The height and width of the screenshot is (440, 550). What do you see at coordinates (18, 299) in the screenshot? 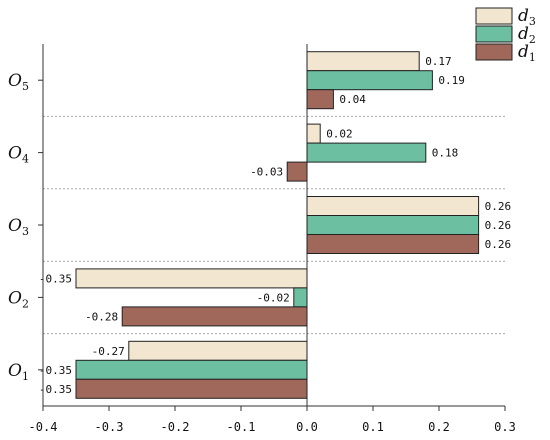
I see `category-label-o2: O2` at bounding box center [18, 299].